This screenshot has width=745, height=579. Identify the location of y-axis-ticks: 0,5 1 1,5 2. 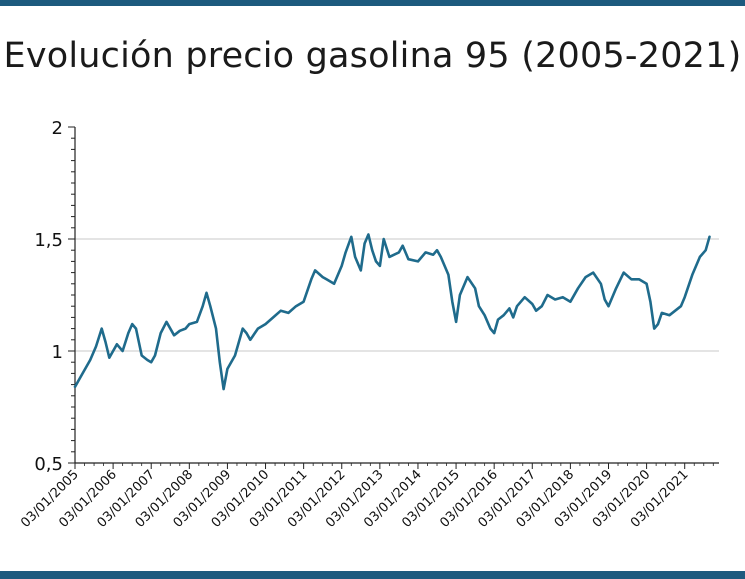
(54, 296).